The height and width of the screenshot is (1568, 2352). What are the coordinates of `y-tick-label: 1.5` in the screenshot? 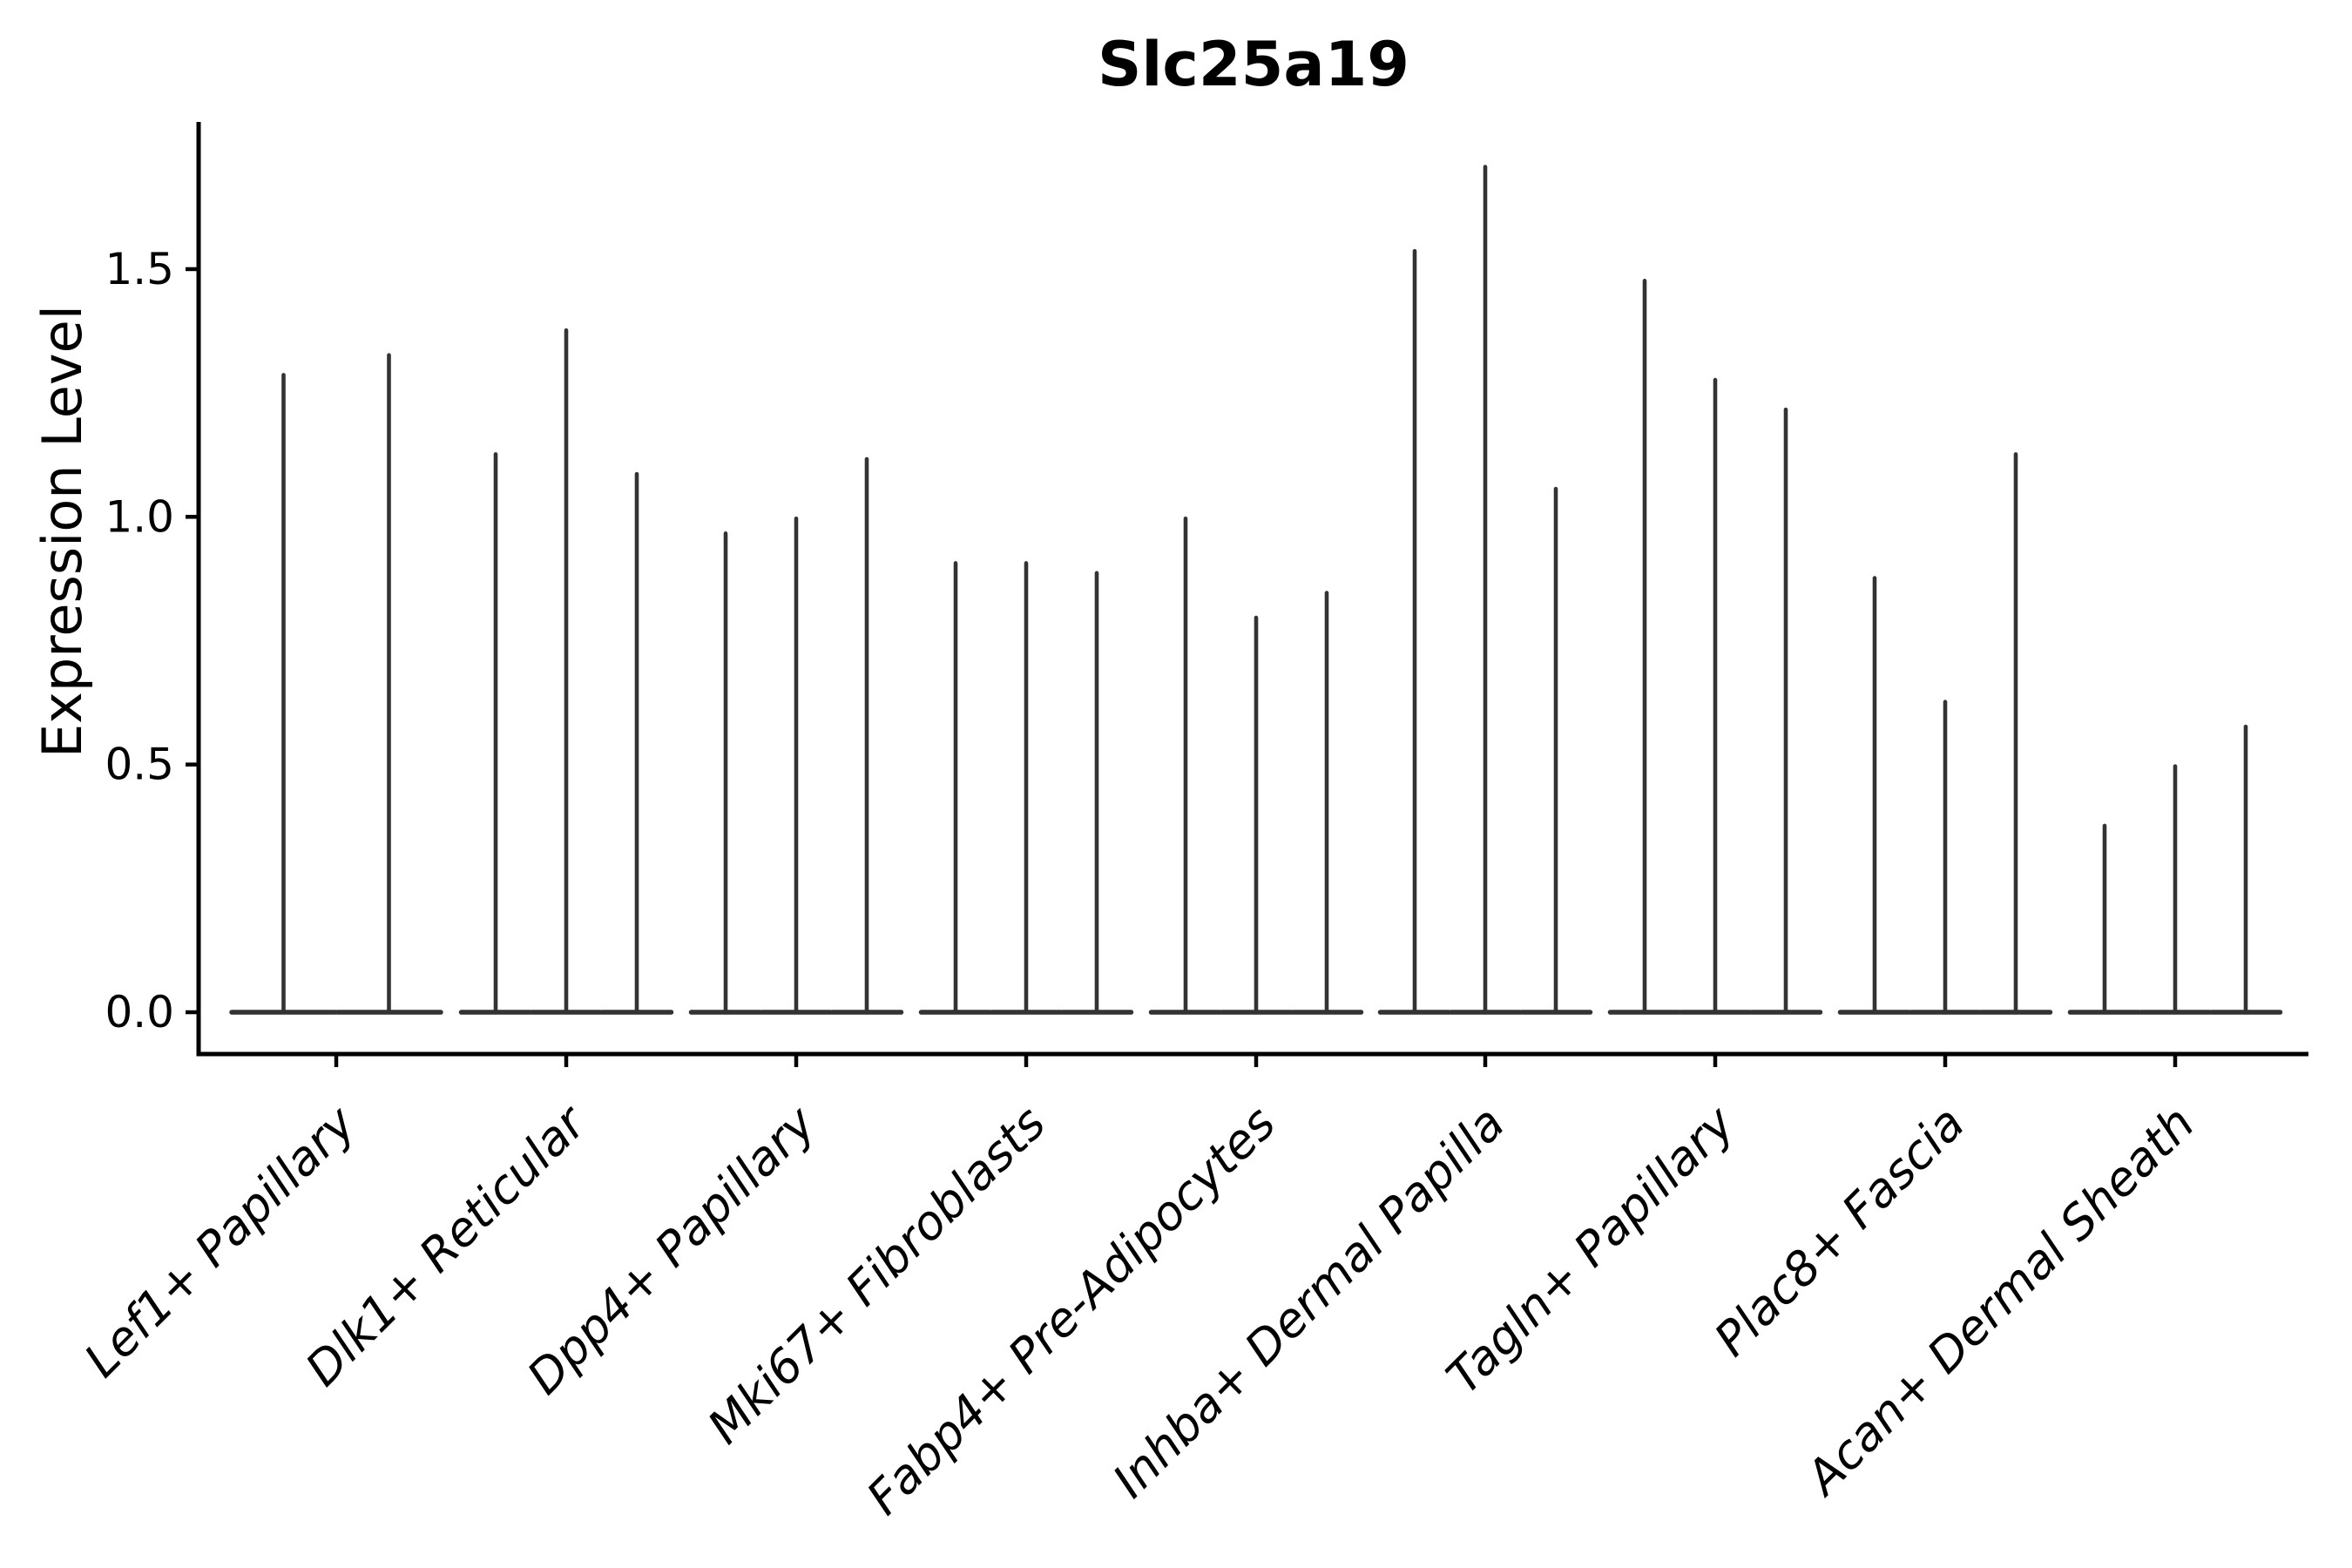 It's located at (139, 269).